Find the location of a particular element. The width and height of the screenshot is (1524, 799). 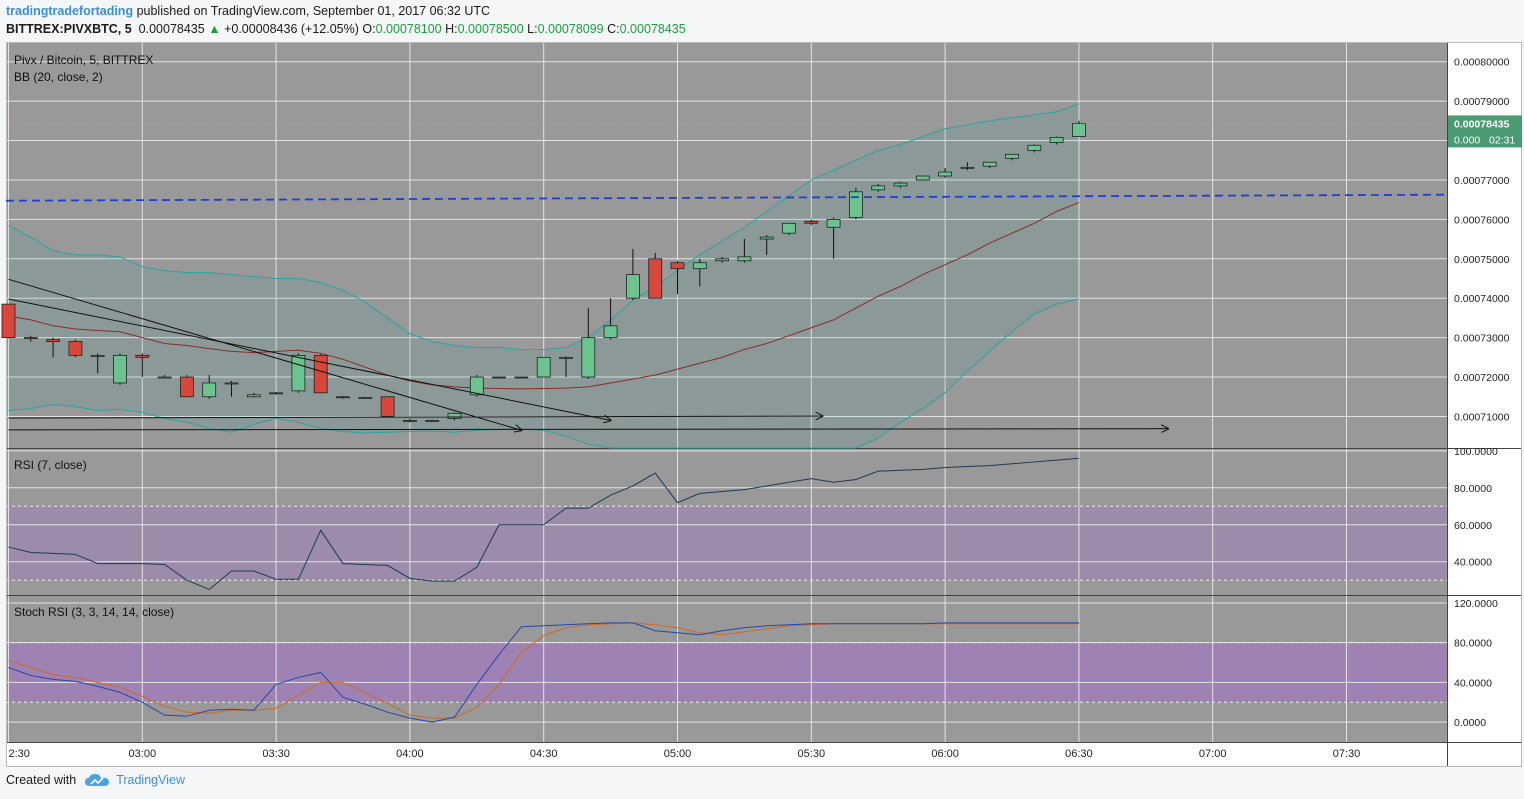

osc-tick-label: 80.0000 is located at coordinates (1473, 644).